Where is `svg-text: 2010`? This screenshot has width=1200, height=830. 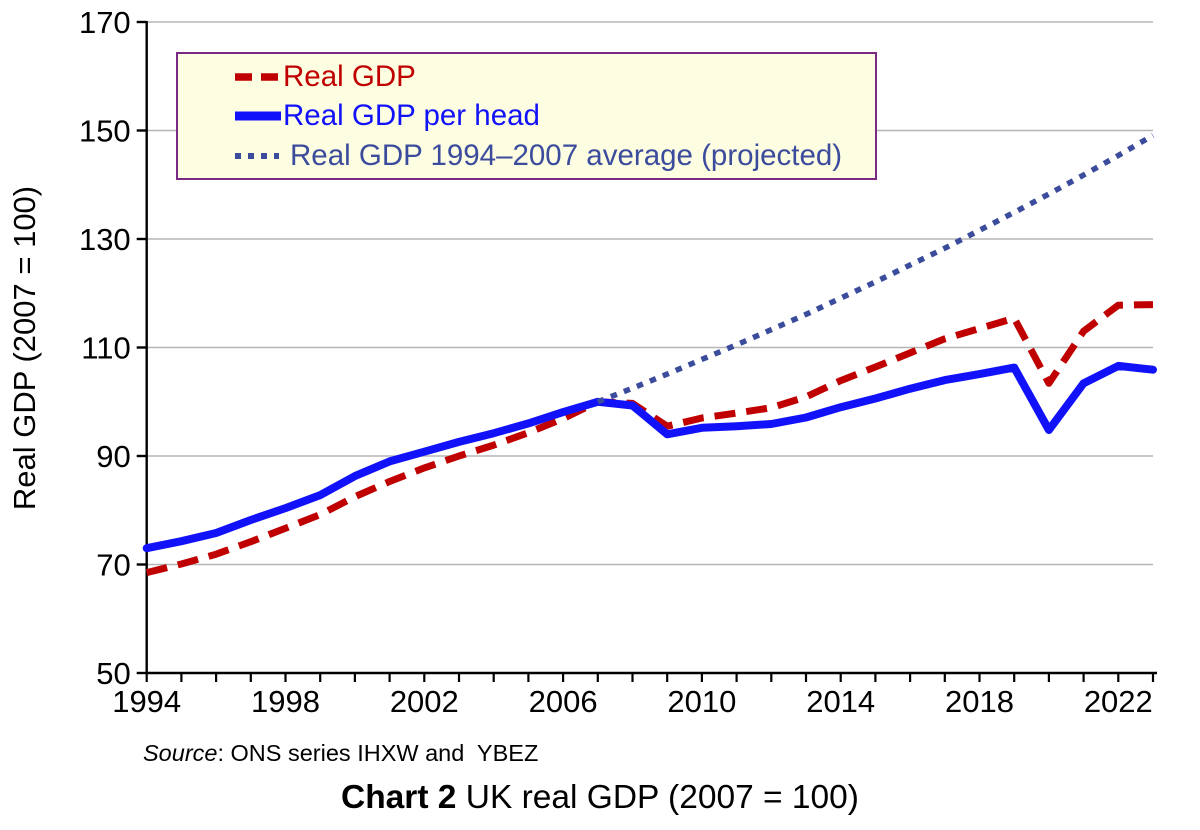
svg-text: 2010 is located at coordinates (701, 701).